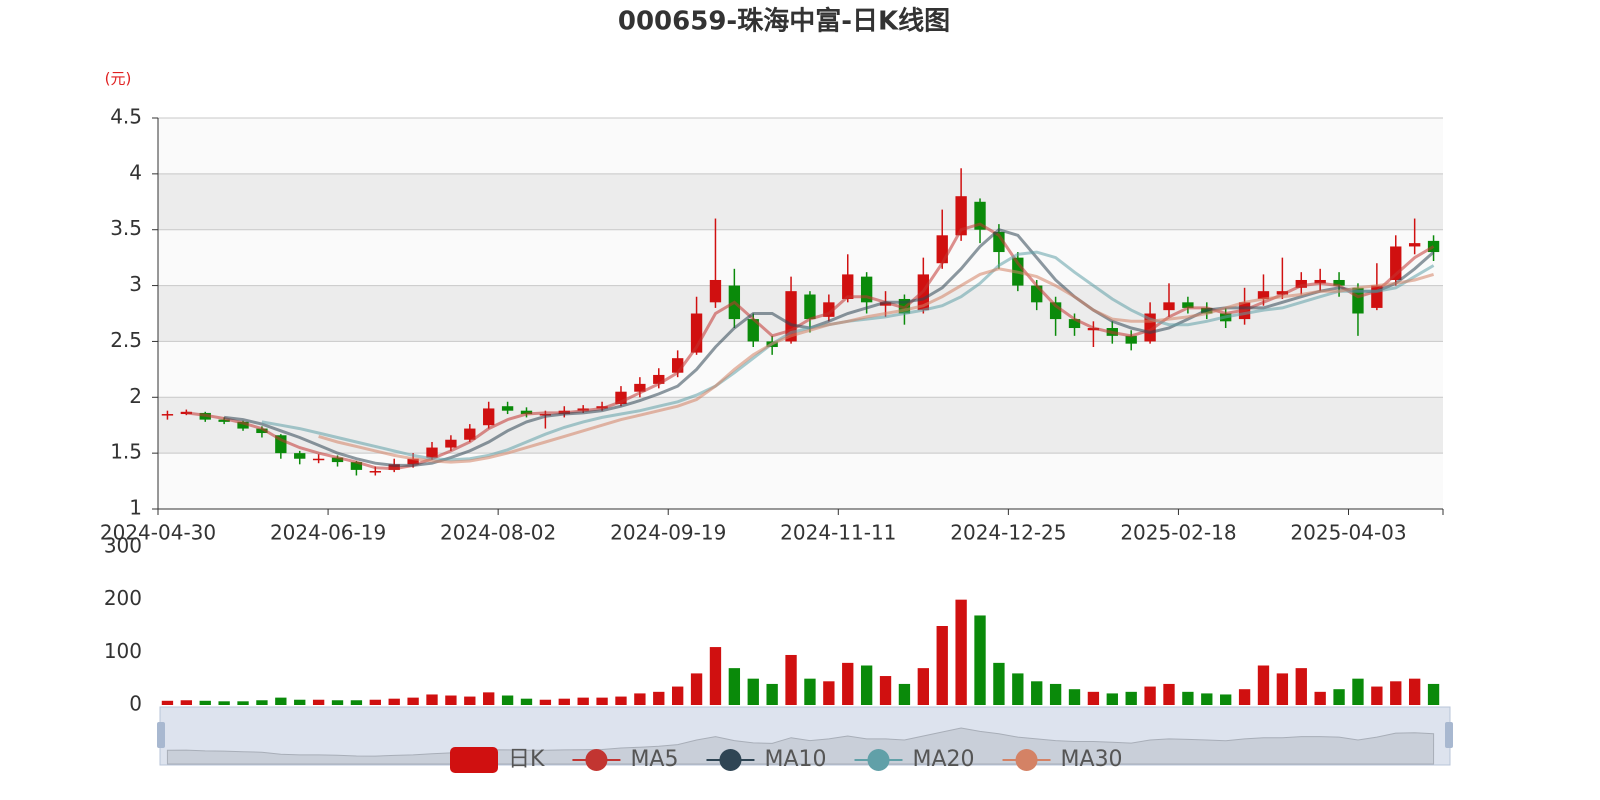 This screenshot has height=800, width=1600. I want to click on legend-label: MA5, so click(654, 759).